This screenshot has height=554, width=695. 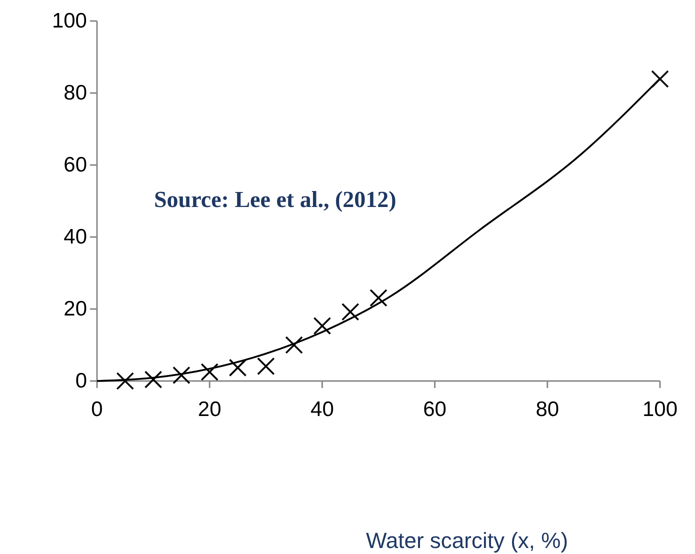 What do you see at coordinates (660, 410) in the screenshot?
I see `x-tick-label: 100` at bounding box center [660, 410].